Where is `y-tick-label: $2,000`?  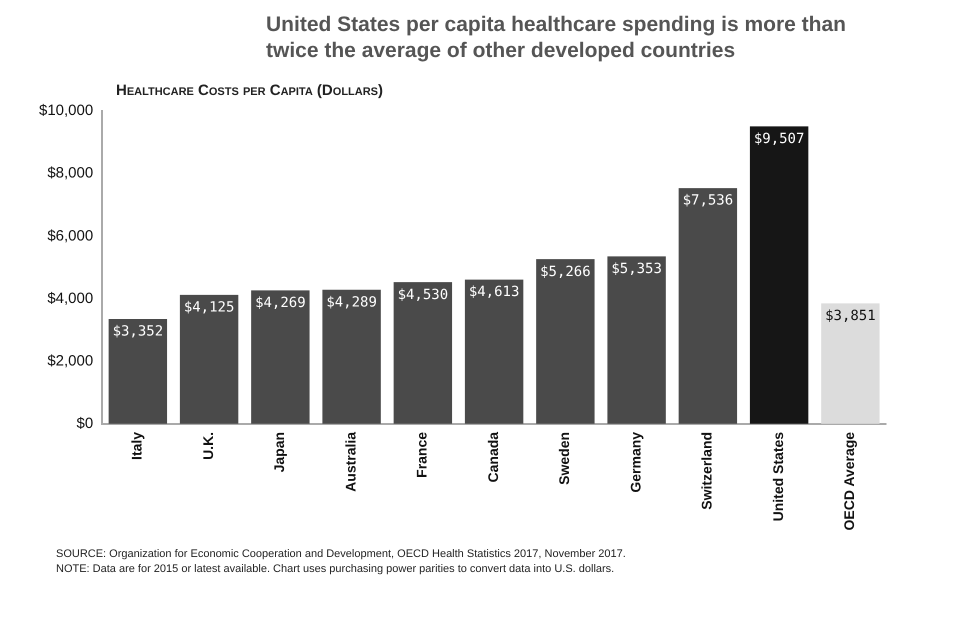 y-tick-label: $2,000 is located at coordinates (70, 361).